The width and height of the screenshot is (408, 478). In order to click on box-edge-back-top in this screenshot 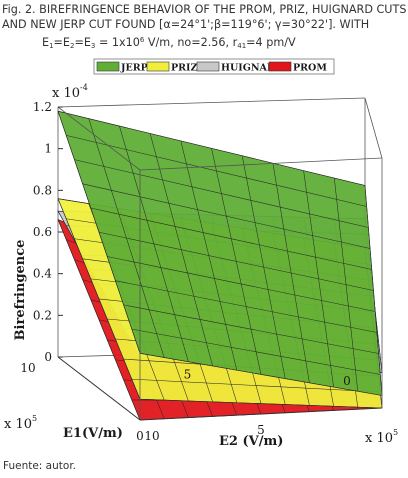, I will do `click(211, 102)`.